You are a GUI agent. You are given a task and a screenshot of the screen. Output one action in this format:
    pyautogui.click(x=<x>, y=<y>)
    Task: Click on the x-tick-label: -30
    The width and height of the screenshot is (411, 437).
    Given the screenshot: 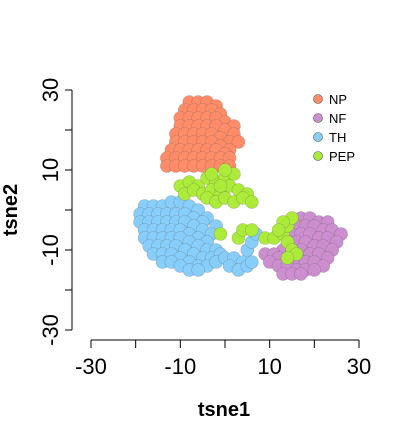 What is the action you would take?
    pyautogui.click(x=91, y=366)
    